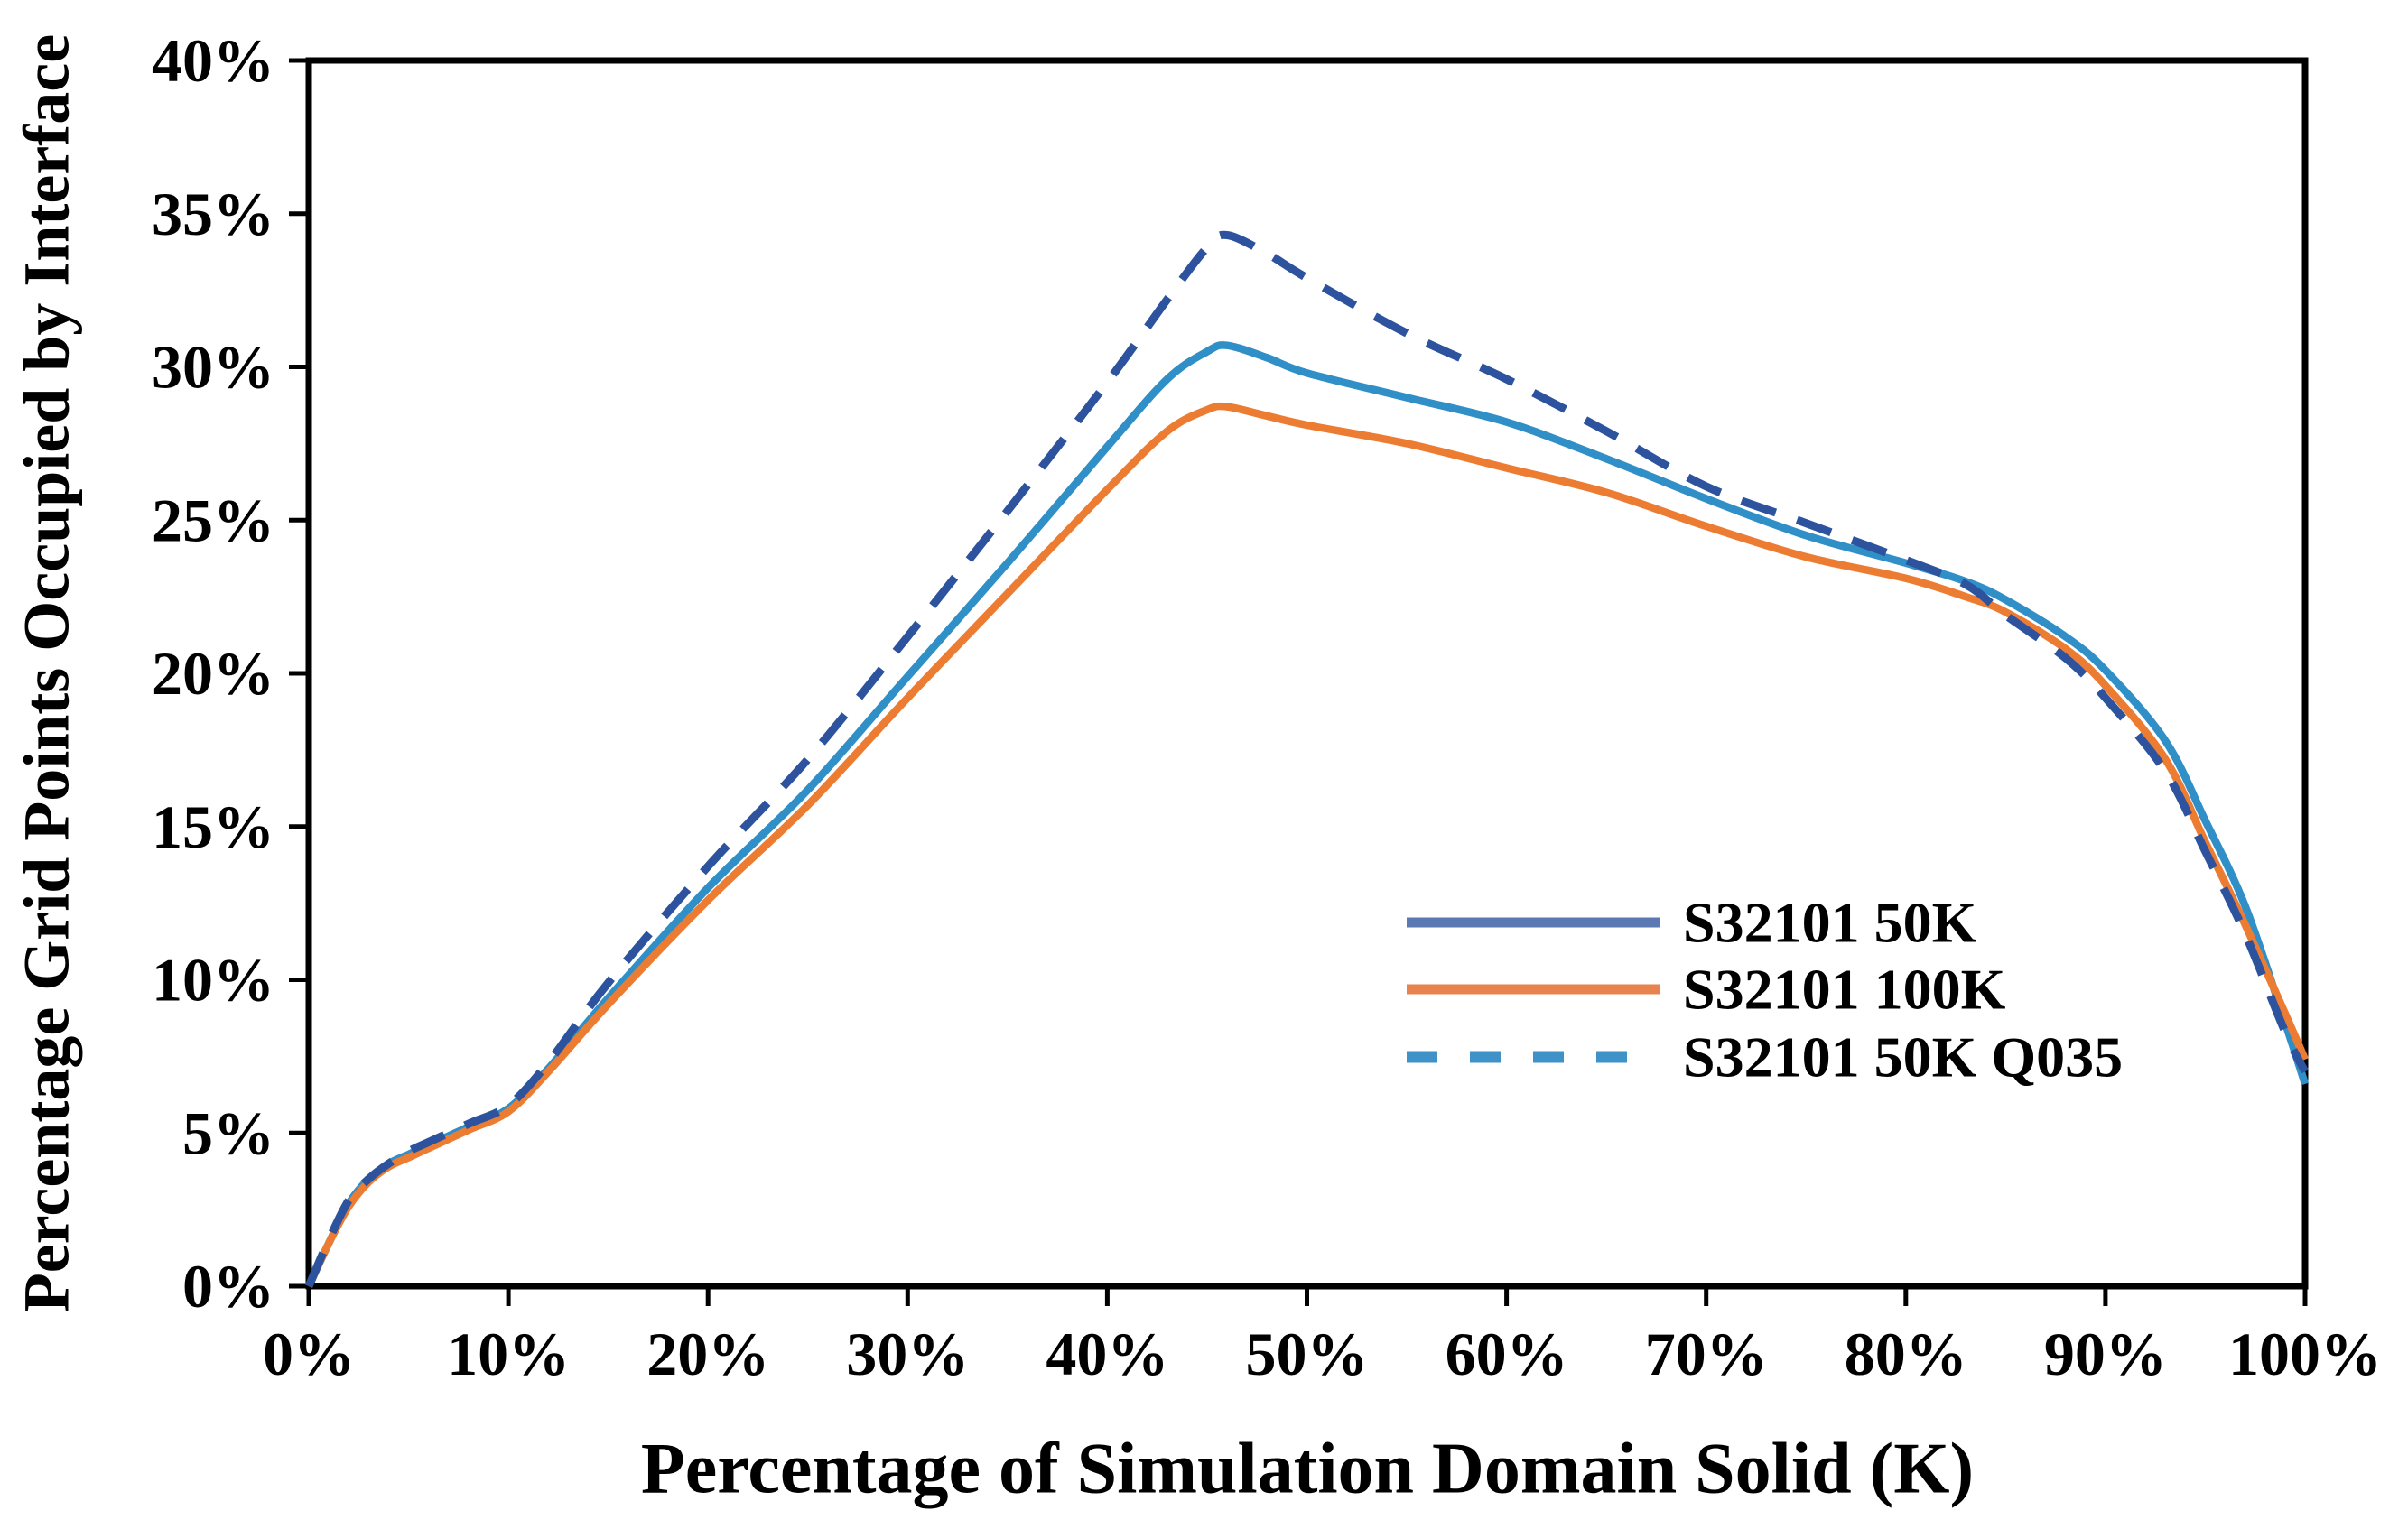  I want to click on x-tick-label: 80%, so click(1906, 1354).